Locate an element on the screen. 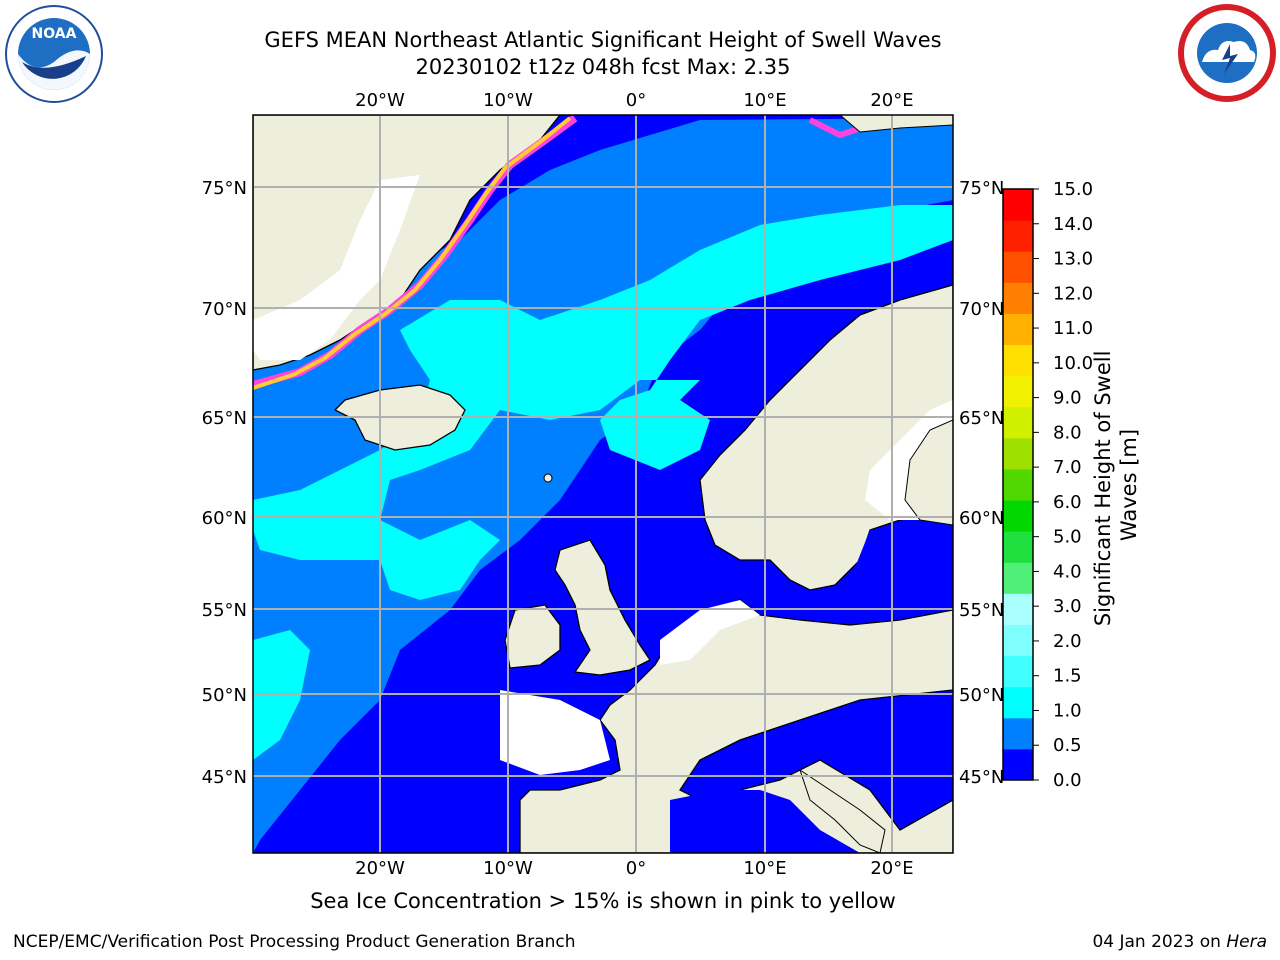  colorbar-tick-label: 0.0 is located at coordinates (1067, 780).